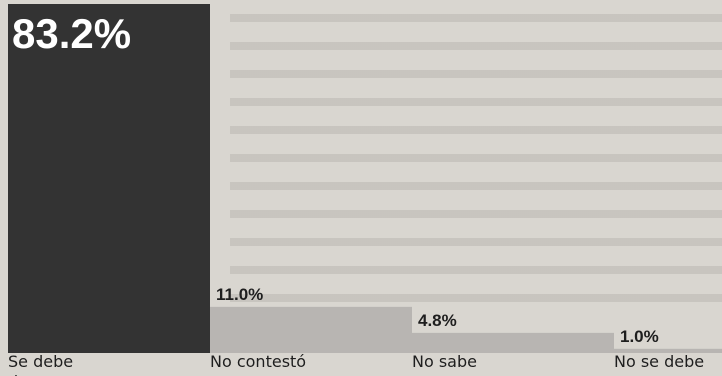 The height and width of the screenshot is (376, 722). I want to click on category-label-0-0: Se debe, so click(40, 361).